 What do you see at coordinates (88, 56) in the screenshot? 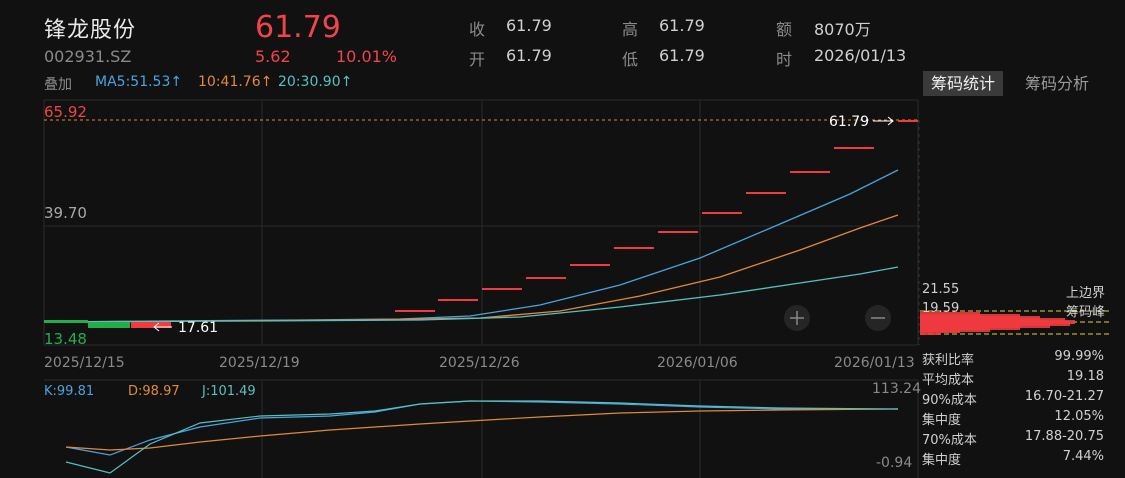
I see `stock-code: 002931.SZ` at bounding box center [88, 56].